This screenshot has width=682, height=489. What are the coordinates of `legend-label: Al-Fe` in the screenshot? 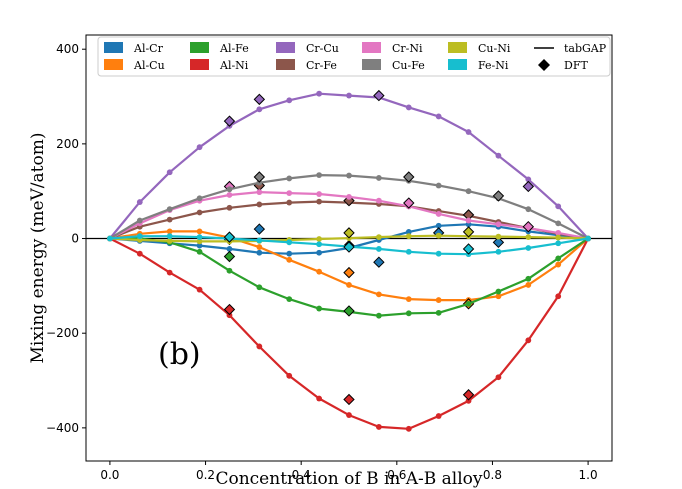 It's located at (234, 48).